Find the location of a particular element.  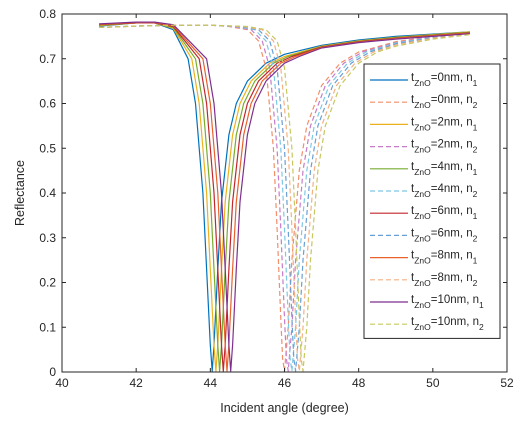

legend-entry: tZnO=2nm, n2 is located at coordinates (444, 147).